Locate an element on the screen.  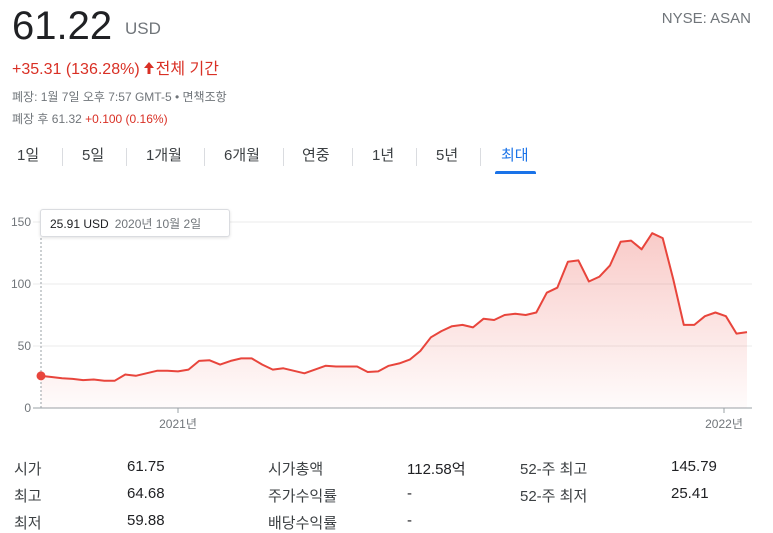
y-tick-label: 0 is located at coordinates (27, 408).